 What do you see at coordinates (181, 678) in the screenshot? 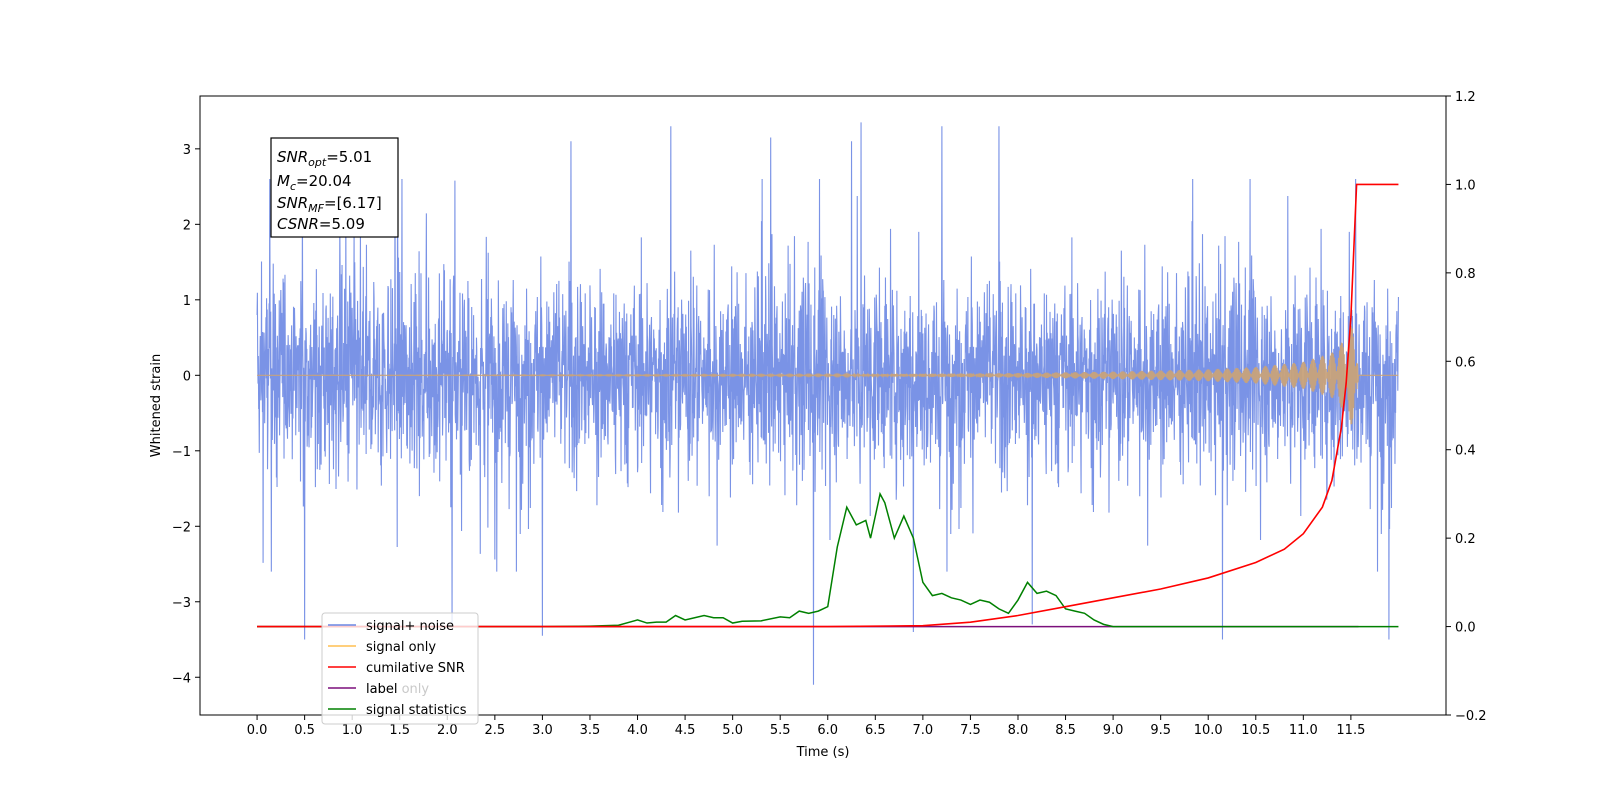
I see `y-tick-label: −4` at bounding box center [181, 678].